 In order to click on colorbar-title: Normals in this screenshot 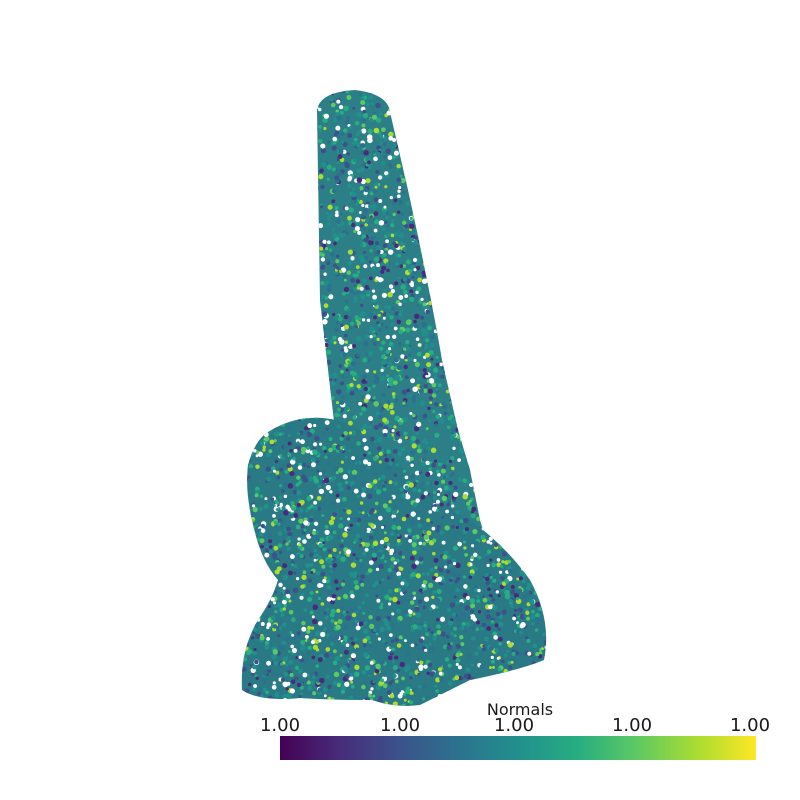, I will do `click(520, 709)`.